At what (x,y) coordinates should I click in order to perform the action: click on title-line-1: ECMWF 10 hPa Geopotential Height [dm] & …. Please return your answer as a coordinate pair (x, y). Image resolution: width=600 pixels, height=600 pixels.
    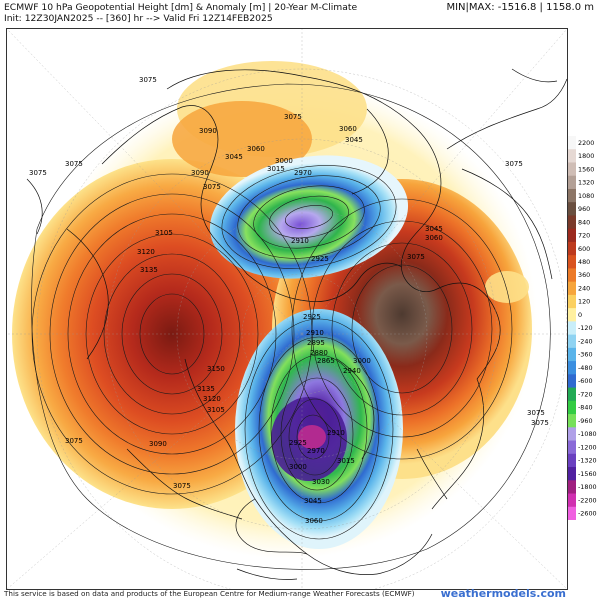
    Looking at the image, I should click on (181, 7).